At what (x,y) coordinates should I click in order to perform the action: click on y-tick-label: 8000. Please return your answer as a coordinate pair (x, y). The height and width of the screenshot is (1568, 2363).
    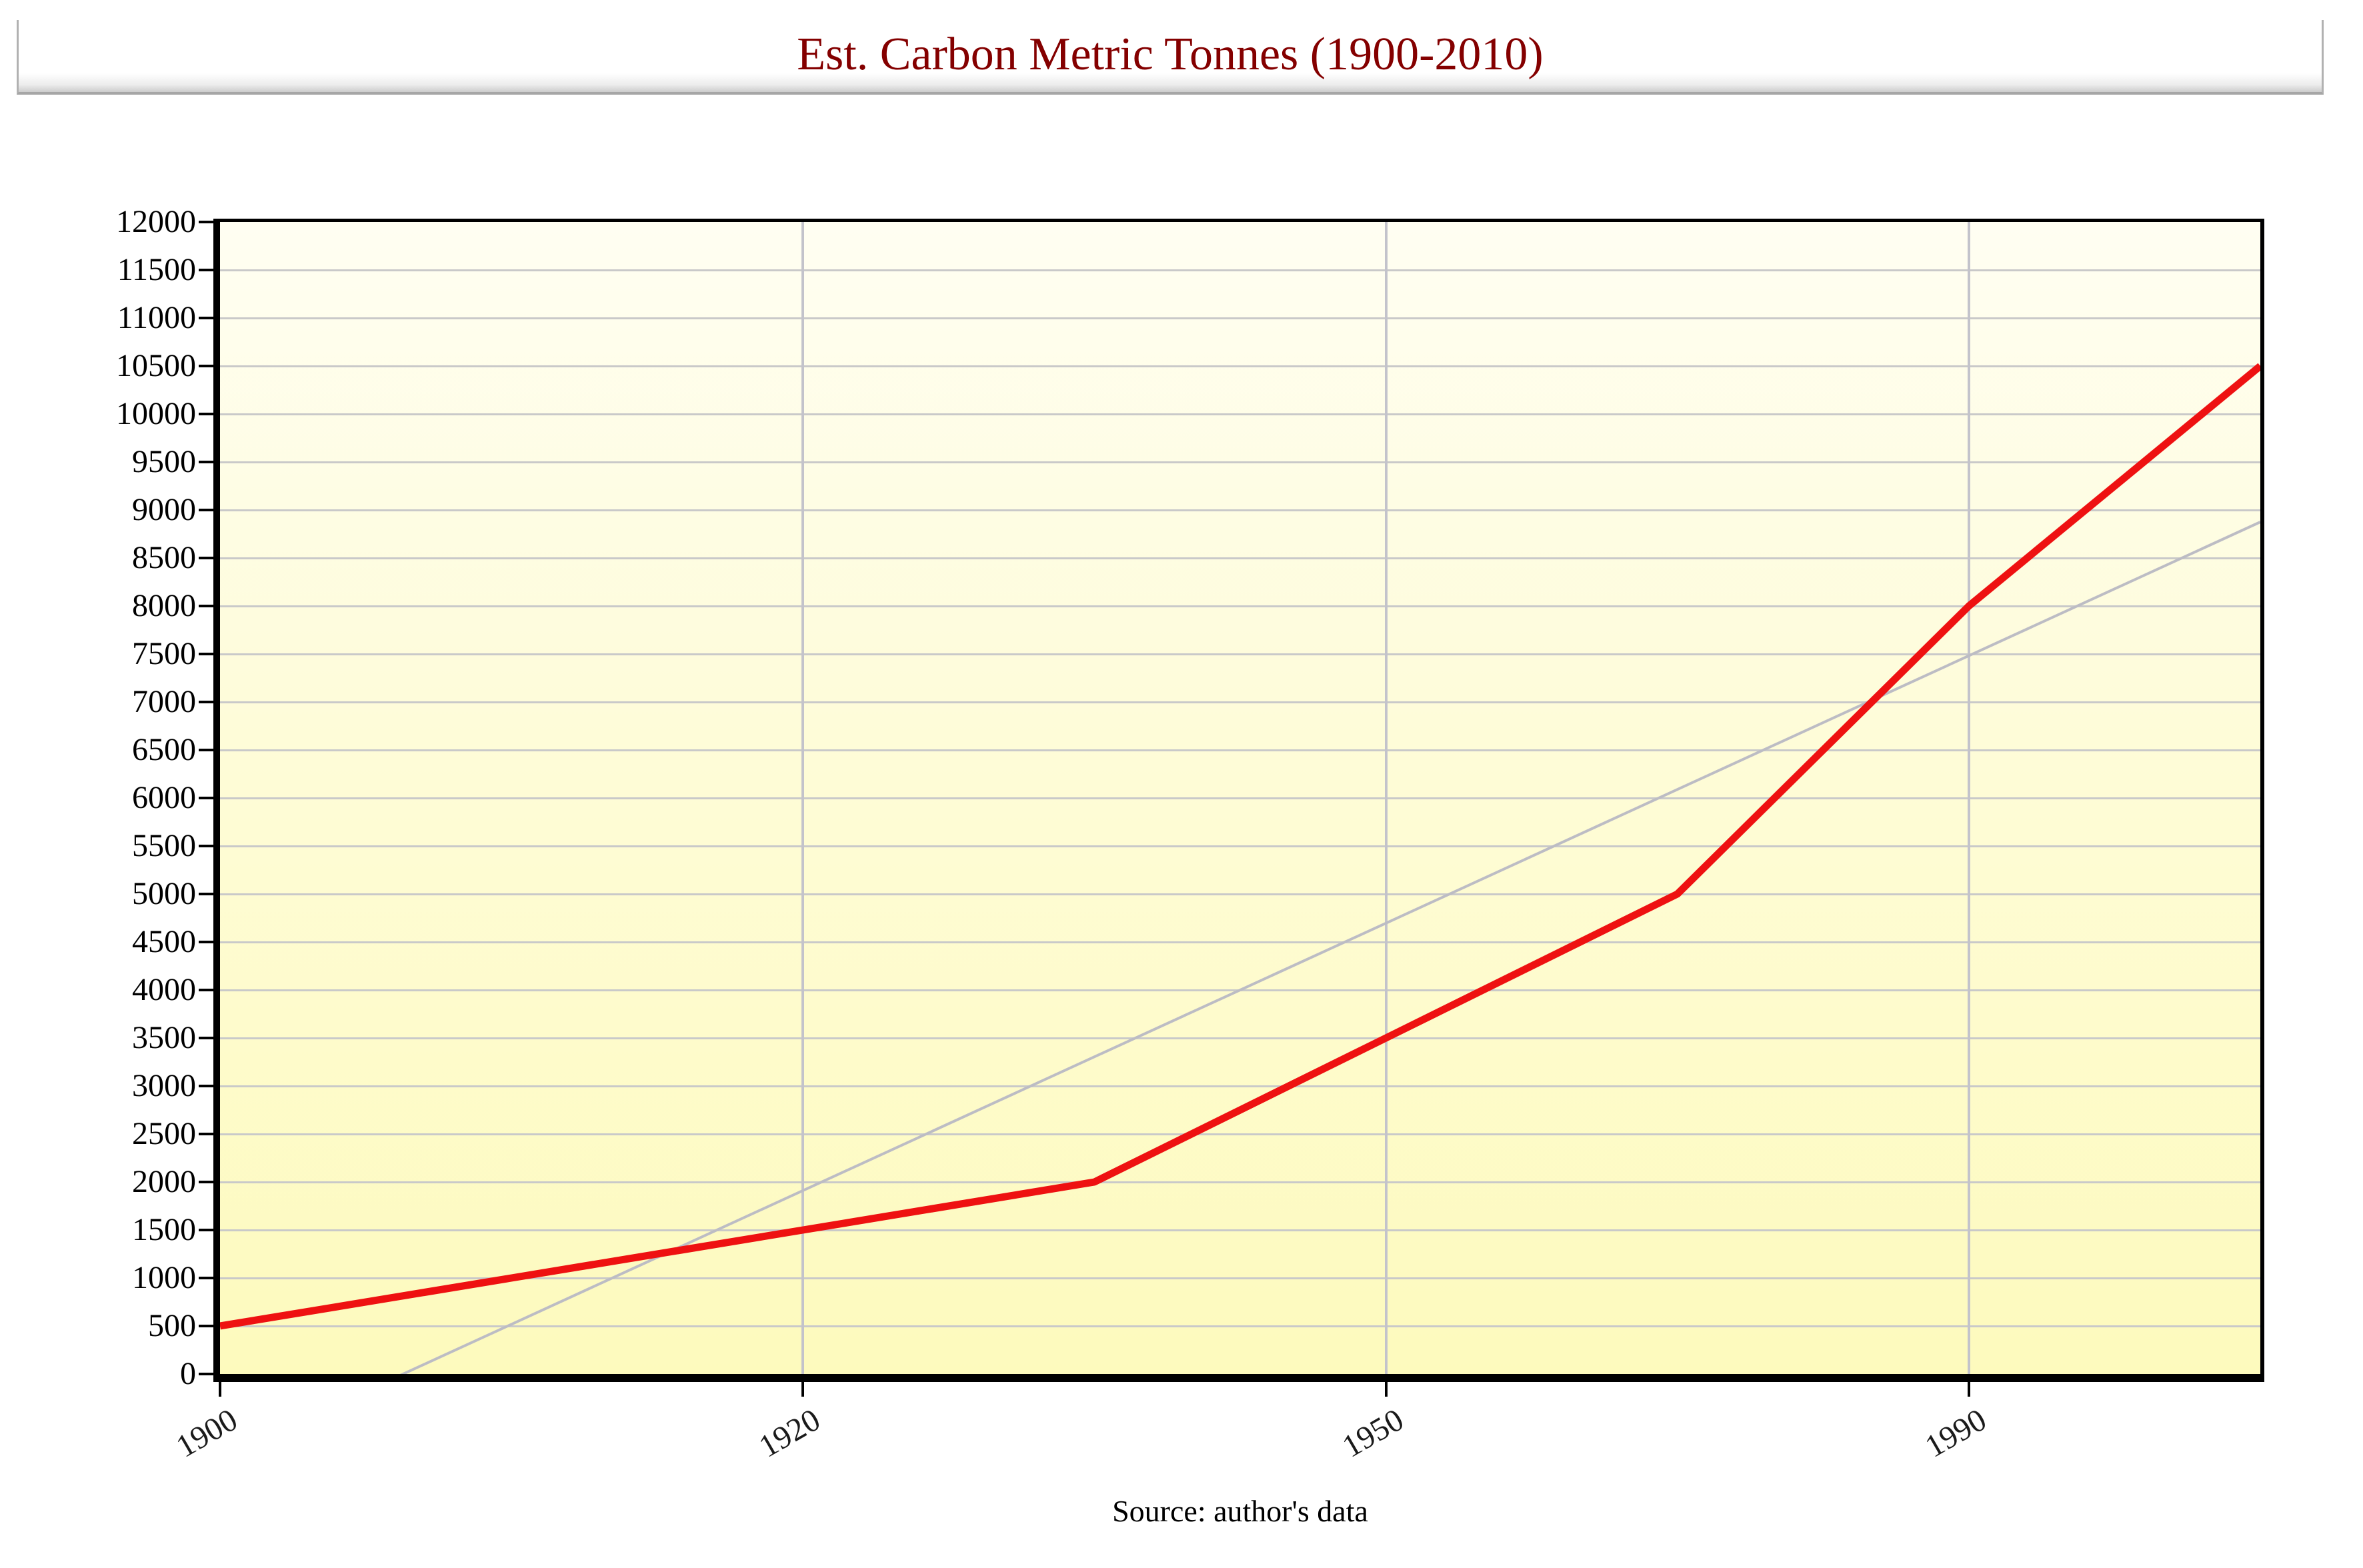
    Looking at the image, I should click on (164, 605).